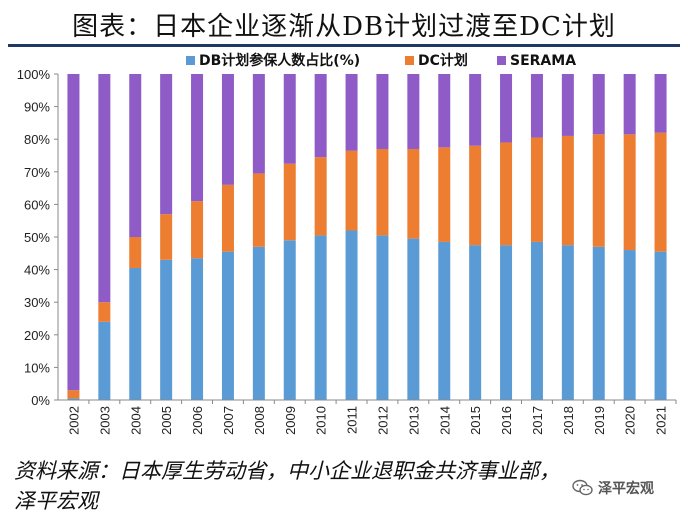 The height and width of the screenshot is (518, 688). What do you see at coordinates (37, 367) in the screenshot?
I see `y-tick-label: 10%` at bounding box center [37, 367].